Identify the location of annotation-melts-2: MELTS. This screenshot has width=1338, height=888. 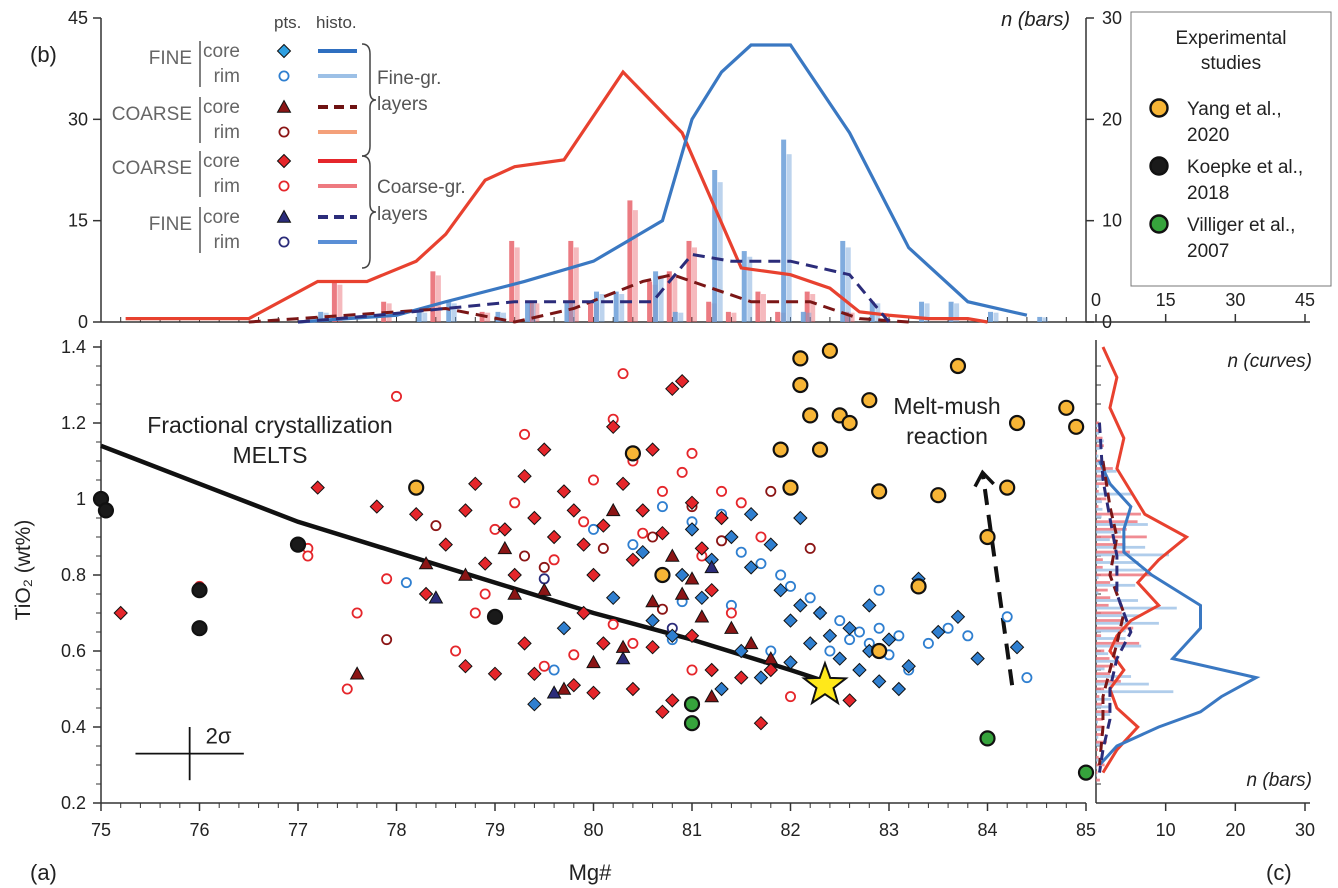
(270, 455).